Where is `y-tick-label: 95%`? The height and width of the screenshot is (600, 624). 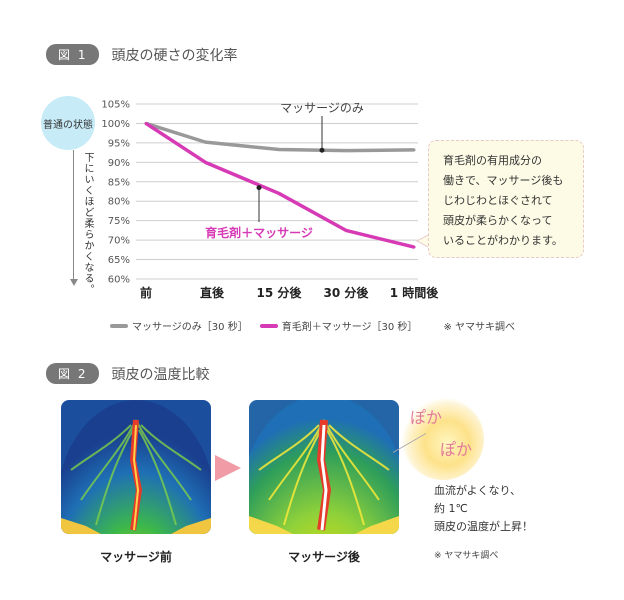 y-tick-label: 95% is located at coordinates (119, 143).